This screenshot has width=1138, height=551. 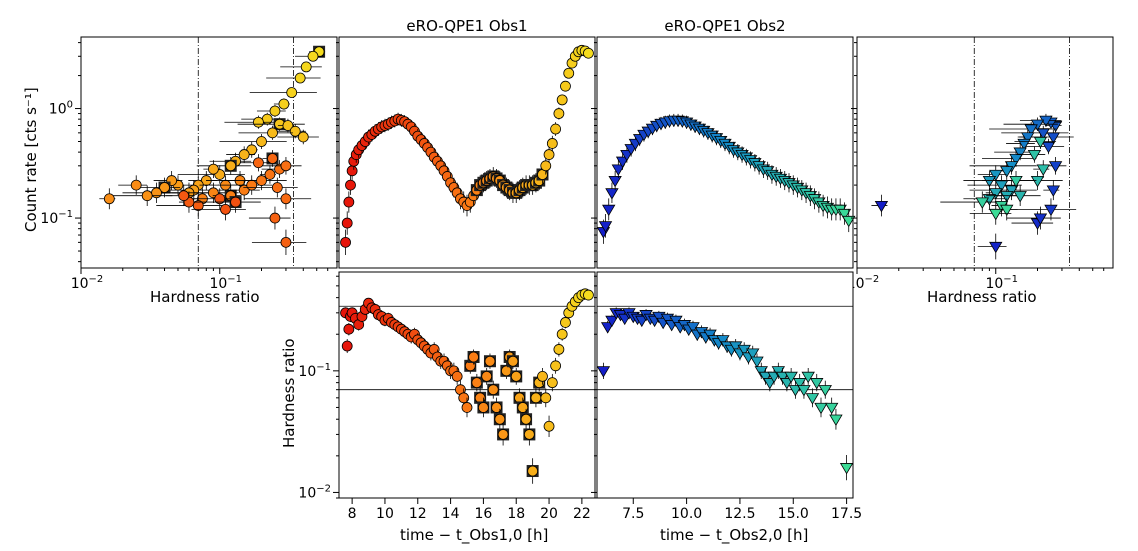 What do you see at coordinates (846, 514) in the screenshot?
I see `tick-label: 17.5` at bounding box center [846, 514].